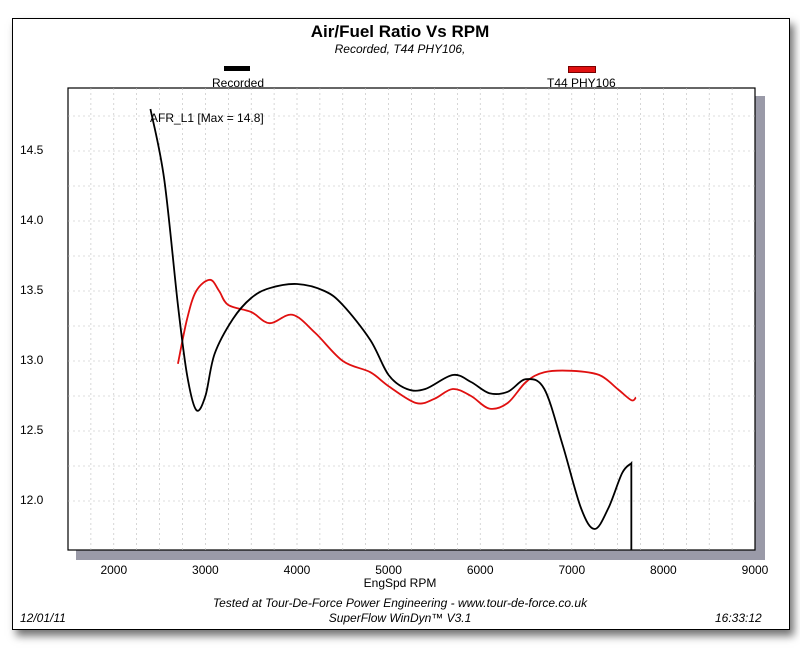 Image resolution: width=800 pixels, height=648 pixels. I want to click on x-axis-label: EngSpd RPM, so click(400, 583).